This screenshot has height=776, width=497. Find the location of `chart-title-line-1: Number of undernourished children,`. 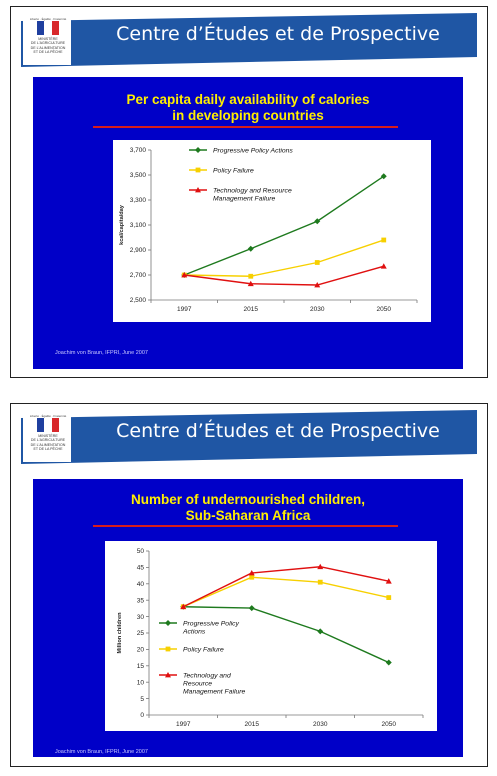

chart-title-line-1: Number of undernourished children, is located at coordinates (247, 499).